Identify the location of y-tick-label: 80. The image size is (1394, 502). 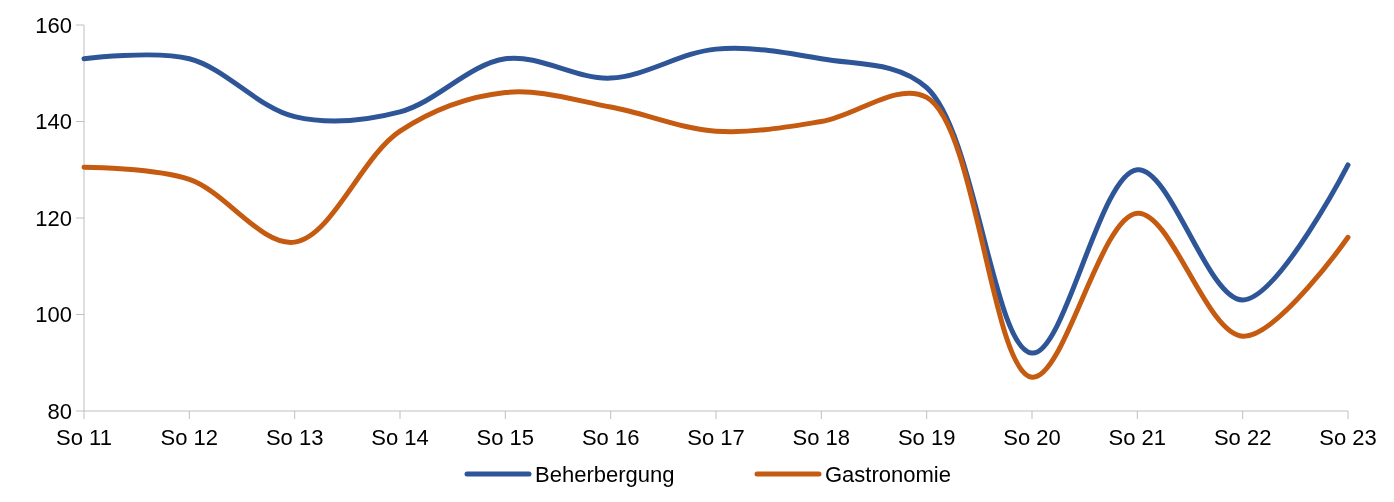
(59, 411).